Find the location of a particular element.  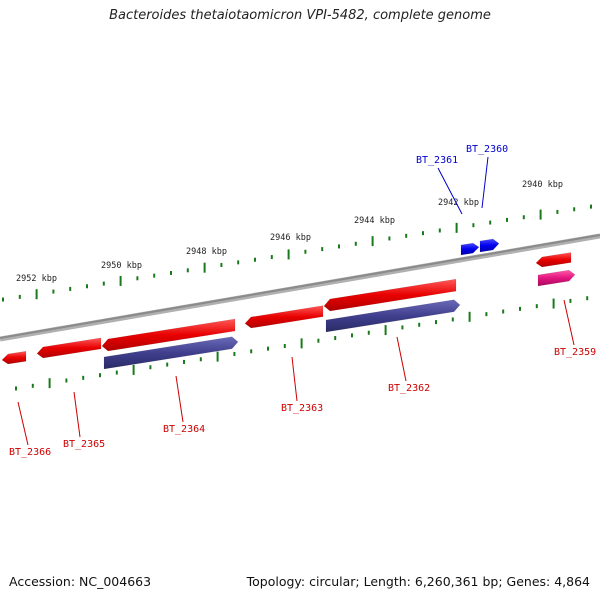

gene-BT_2362-purple is located at coordinates (393, 316).